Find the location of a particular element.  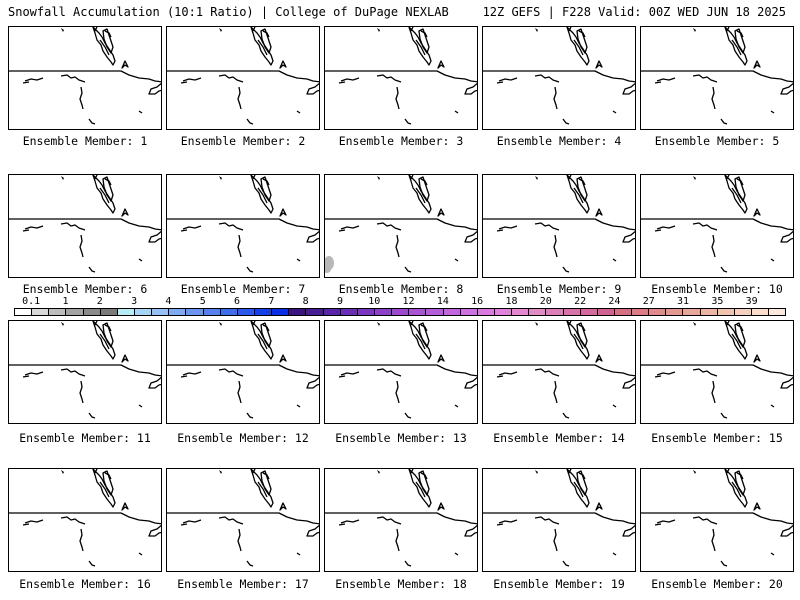

ensemble-member-label: Ensemble Member: 2 is located at coordinates (243, 141).